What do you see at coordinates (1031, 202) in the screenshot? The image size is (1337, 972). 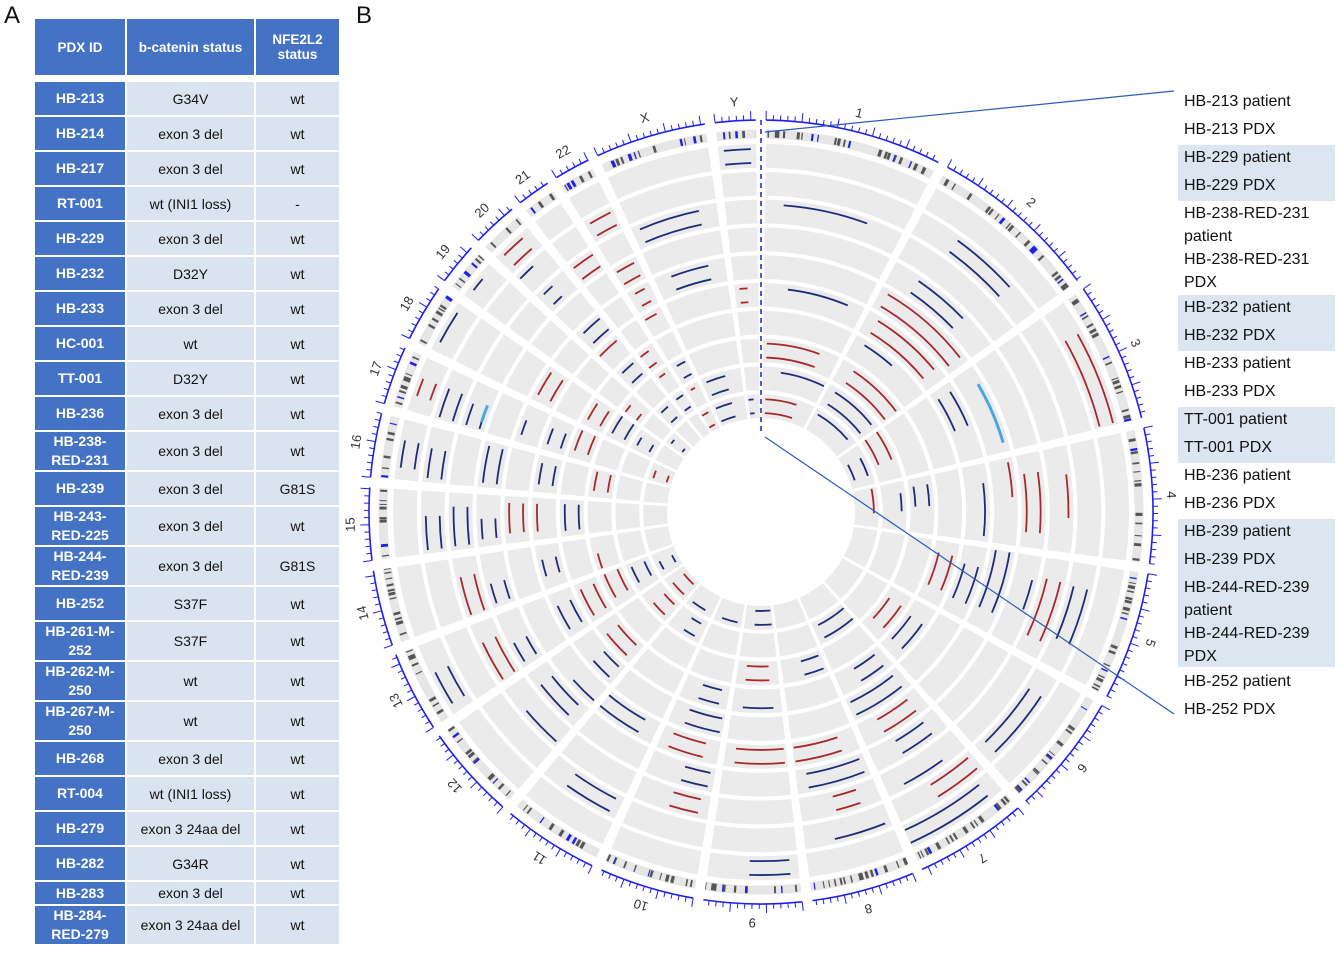 I see `chromosome-label: 2` at bounding box center [1031, 202].